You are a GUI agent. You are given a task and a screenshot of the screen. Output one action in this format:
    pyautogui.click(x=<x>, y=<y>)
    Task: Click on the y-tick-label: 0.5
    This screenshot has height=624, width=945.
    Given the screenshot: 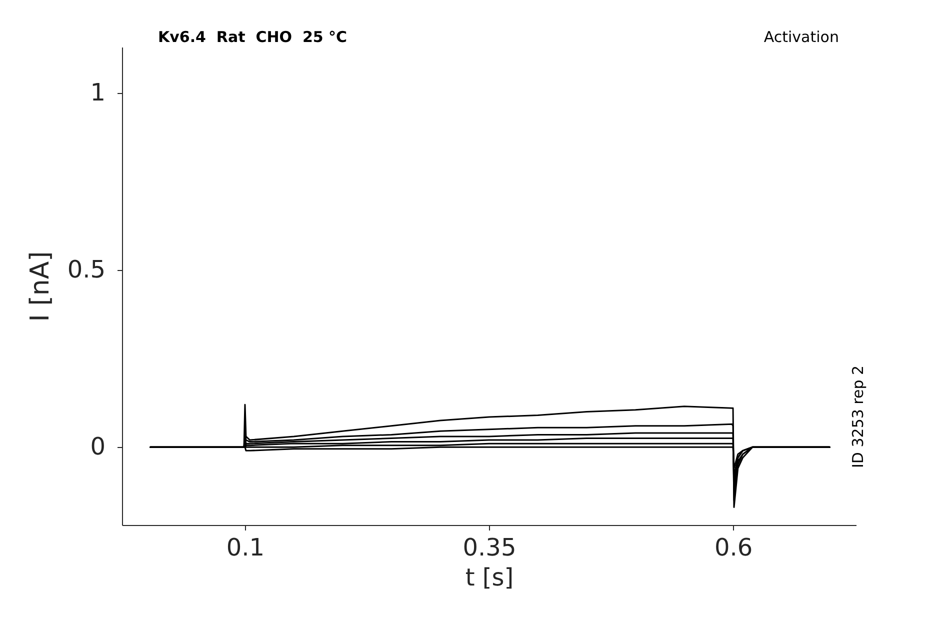 What is the action you would take?
    pyautogui.click(x=86, y=270)
    